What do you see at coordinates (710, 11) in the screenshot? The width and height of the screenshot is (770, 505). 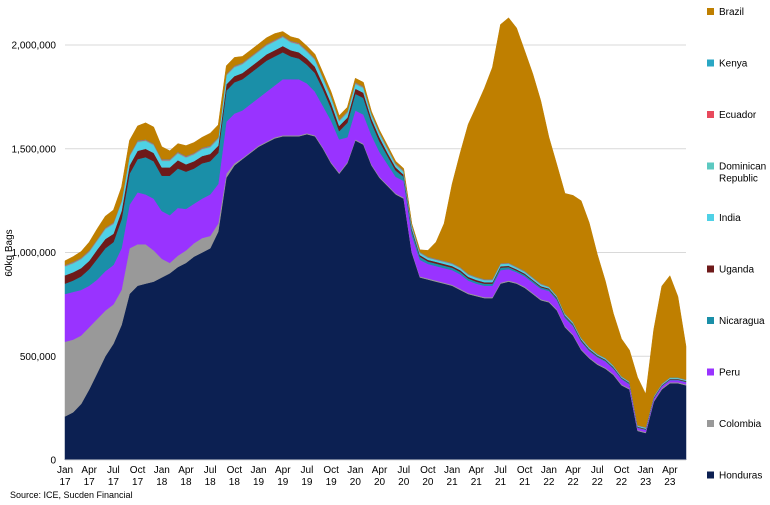 I see `legend-swatch-brazil` at bounding box center [710, 11].